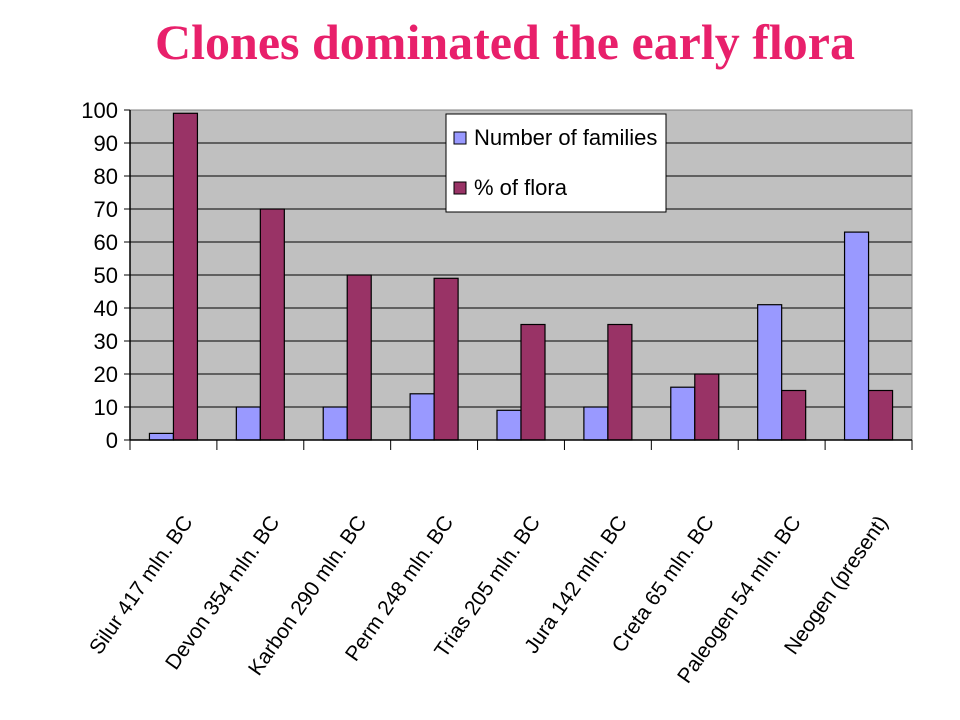 This screenshot has width=960, height=720. I want to click on legend-box, so click(556, 163).